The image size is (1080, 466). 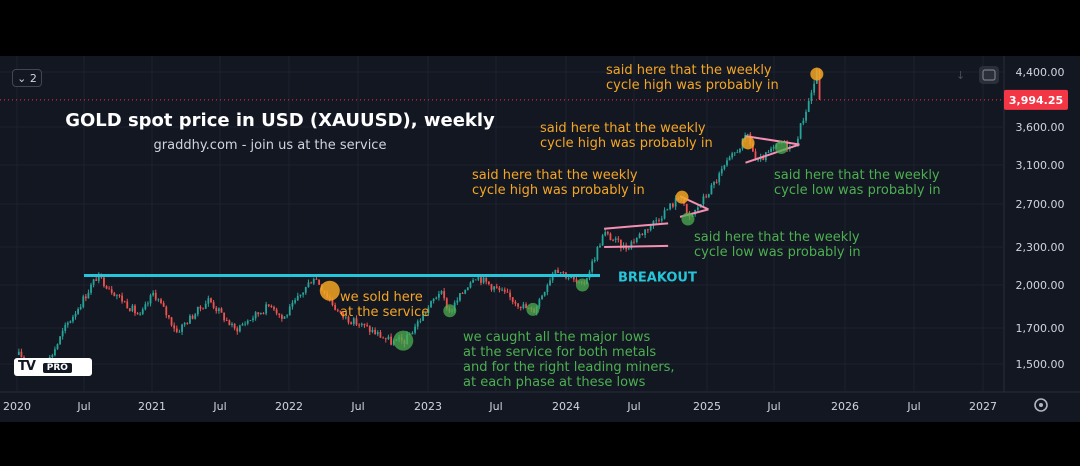 What do you see at coordinates (27, 78) in the screenshot?
I see `collapse-button: ⌄ 2` at bounding box center [27, 78].